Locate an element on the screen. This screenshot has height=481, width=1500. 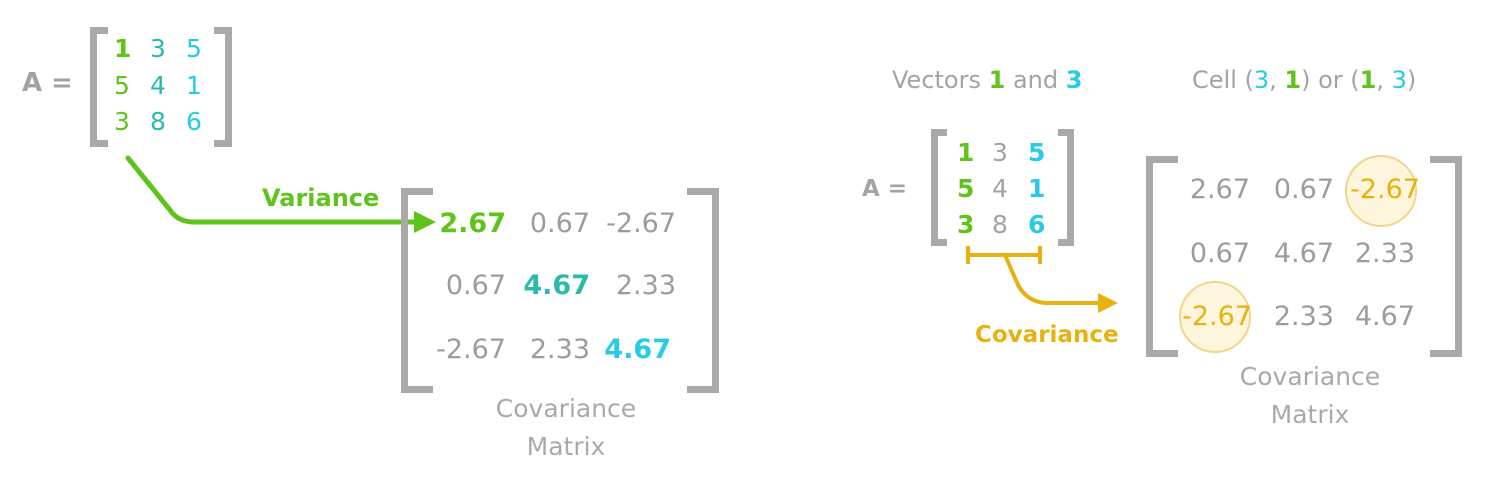
variance-arrow is located at coordinates (280, 194).